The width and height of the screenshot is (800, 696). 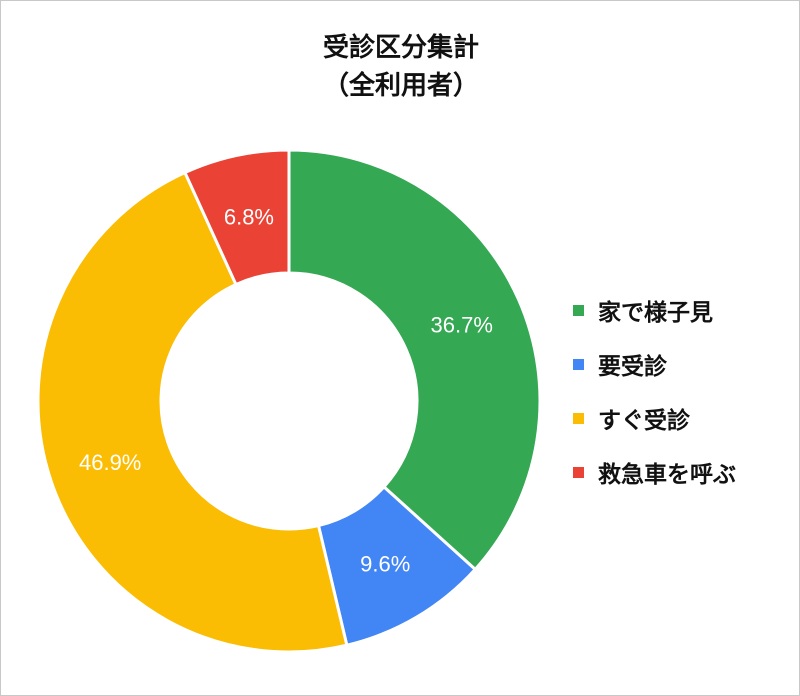 What do you see at coordinates (632, 367) in the screenshot?
I see `legend-label: 要受診` at bounding box center [632, 367].